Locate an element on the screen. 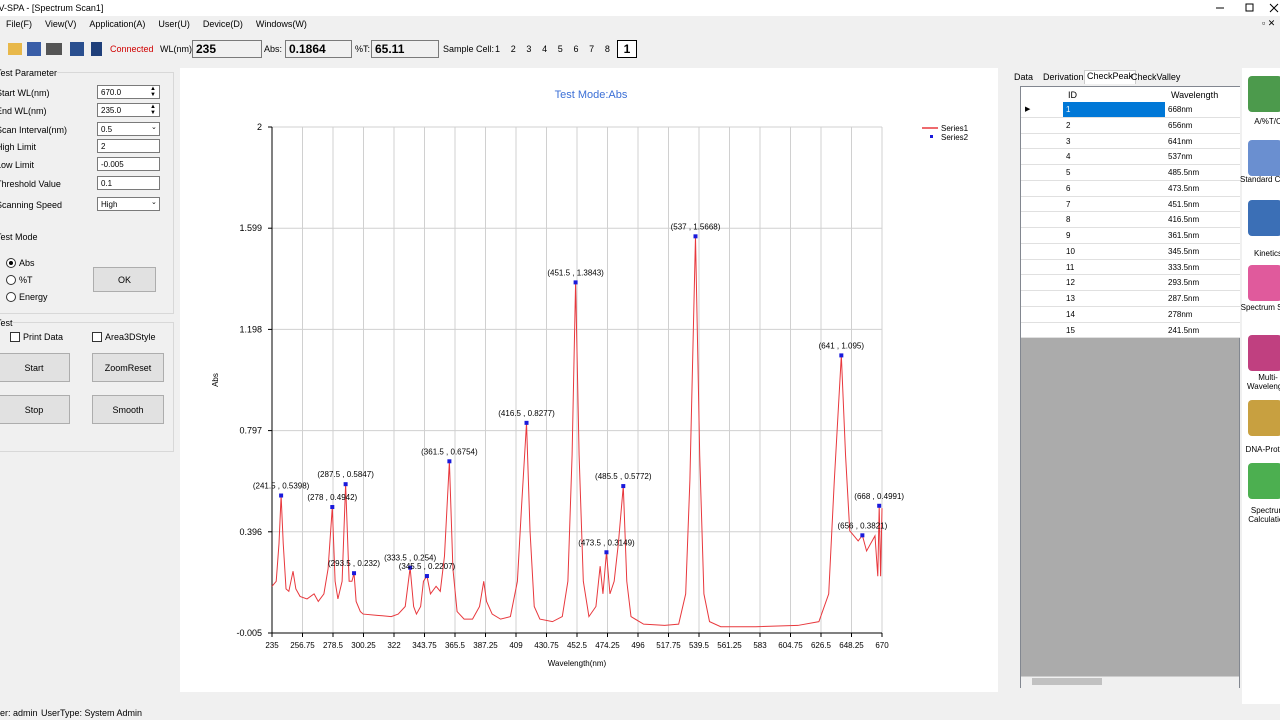 The width and height of the screenshot is (1280, 720). window-controls is located at coordinates (1245, 8).